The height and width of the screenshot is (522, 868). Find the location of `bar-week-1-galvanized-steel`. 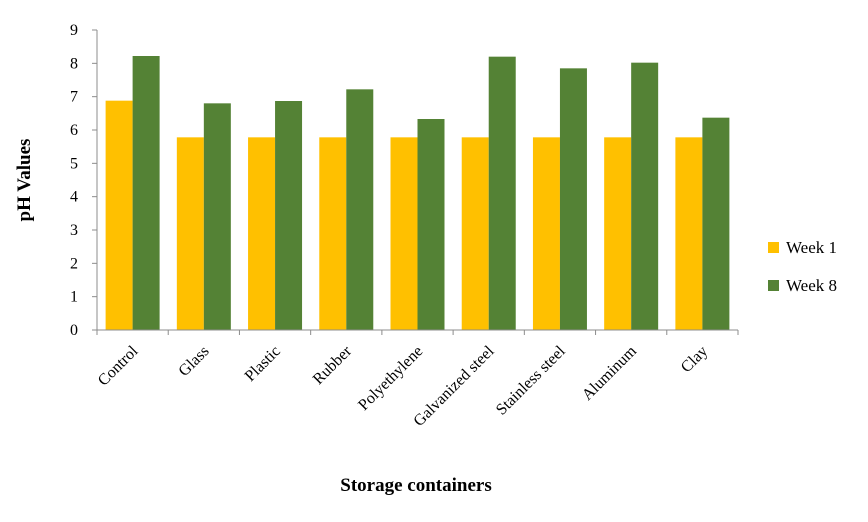

bar-week-1-galvanized-steel is located at coordinates (475, 233).